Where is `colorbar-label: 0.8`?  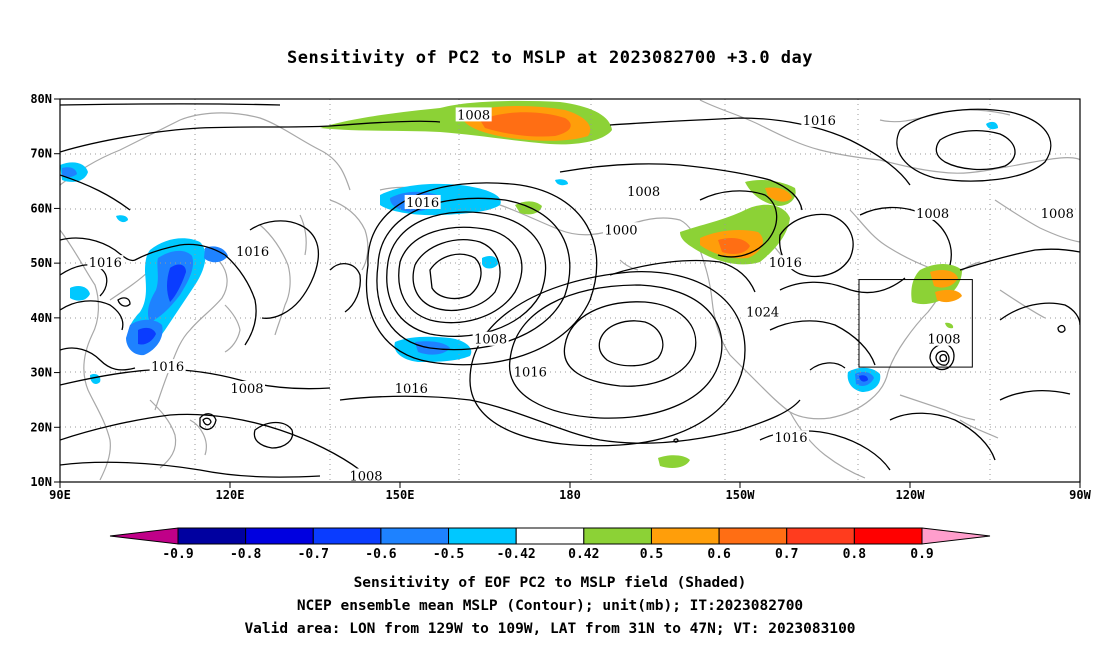
colorbar-label: 0.8 is located at coordinates (855, 554).